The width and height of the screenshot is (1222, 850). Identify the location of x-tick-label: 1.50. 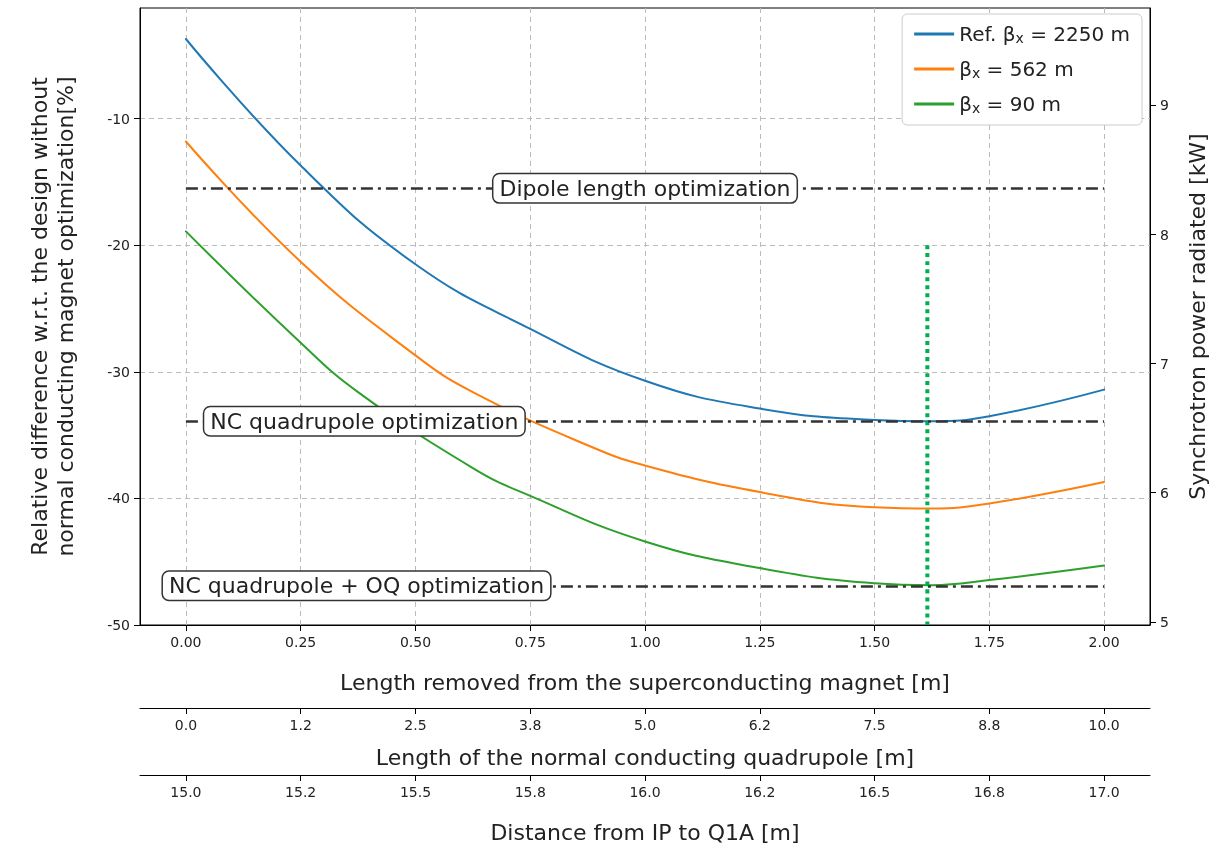
(874, 642).